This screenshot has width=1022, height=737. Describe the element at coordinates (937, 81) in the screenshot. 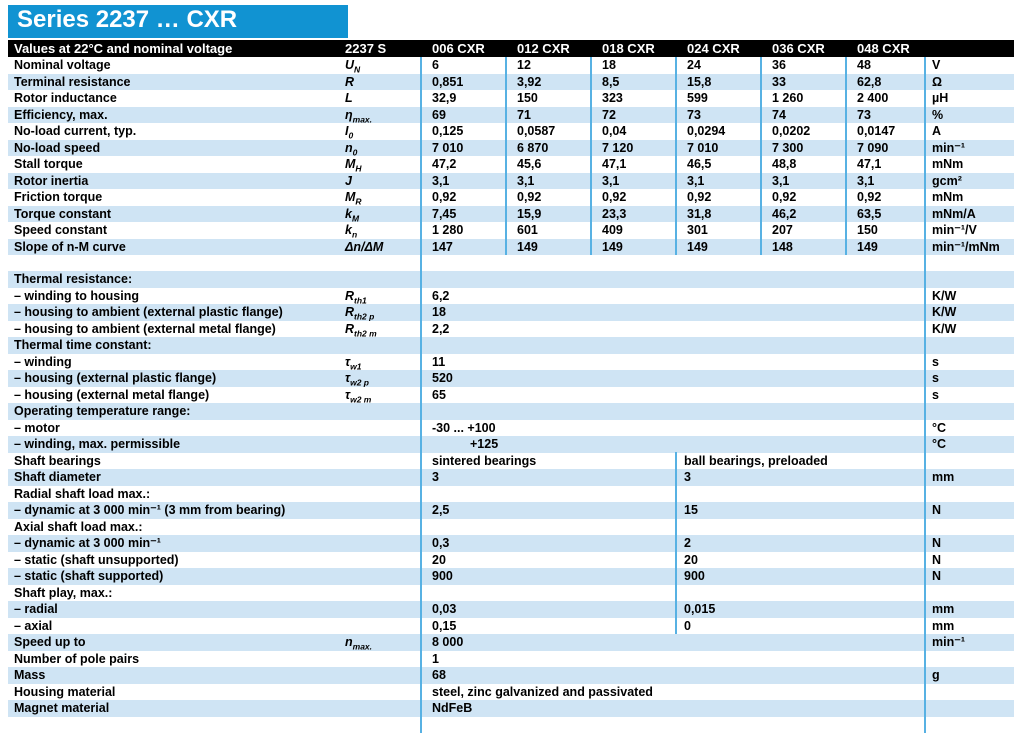

I see `unit-cell: Ω` at that location.